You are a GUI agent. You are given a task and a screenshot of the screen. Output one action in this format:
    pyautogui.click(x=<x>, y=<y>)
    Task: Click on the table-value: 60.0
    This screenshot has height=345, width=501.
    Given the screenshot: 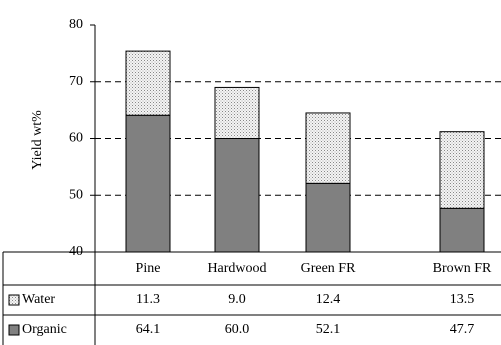 What is the action you would take?
    pyautogui.click(x=237, y=329)
    